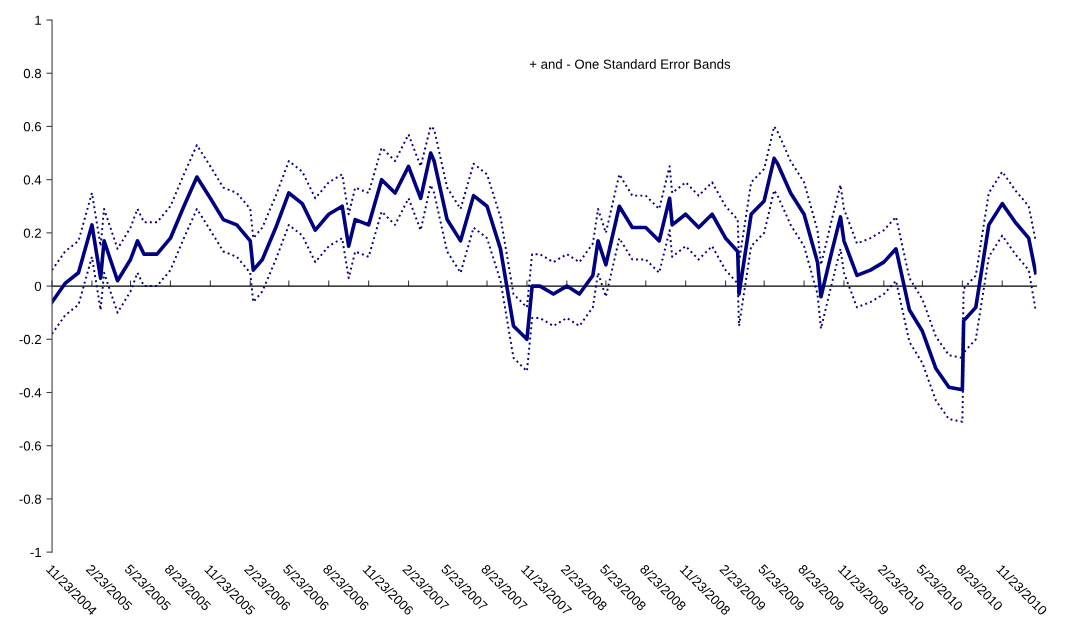  What do you see at coordinates (30, 339) in the screenshot?
I see `y-tick-label: -0.2` at bounding box center [30, 339].